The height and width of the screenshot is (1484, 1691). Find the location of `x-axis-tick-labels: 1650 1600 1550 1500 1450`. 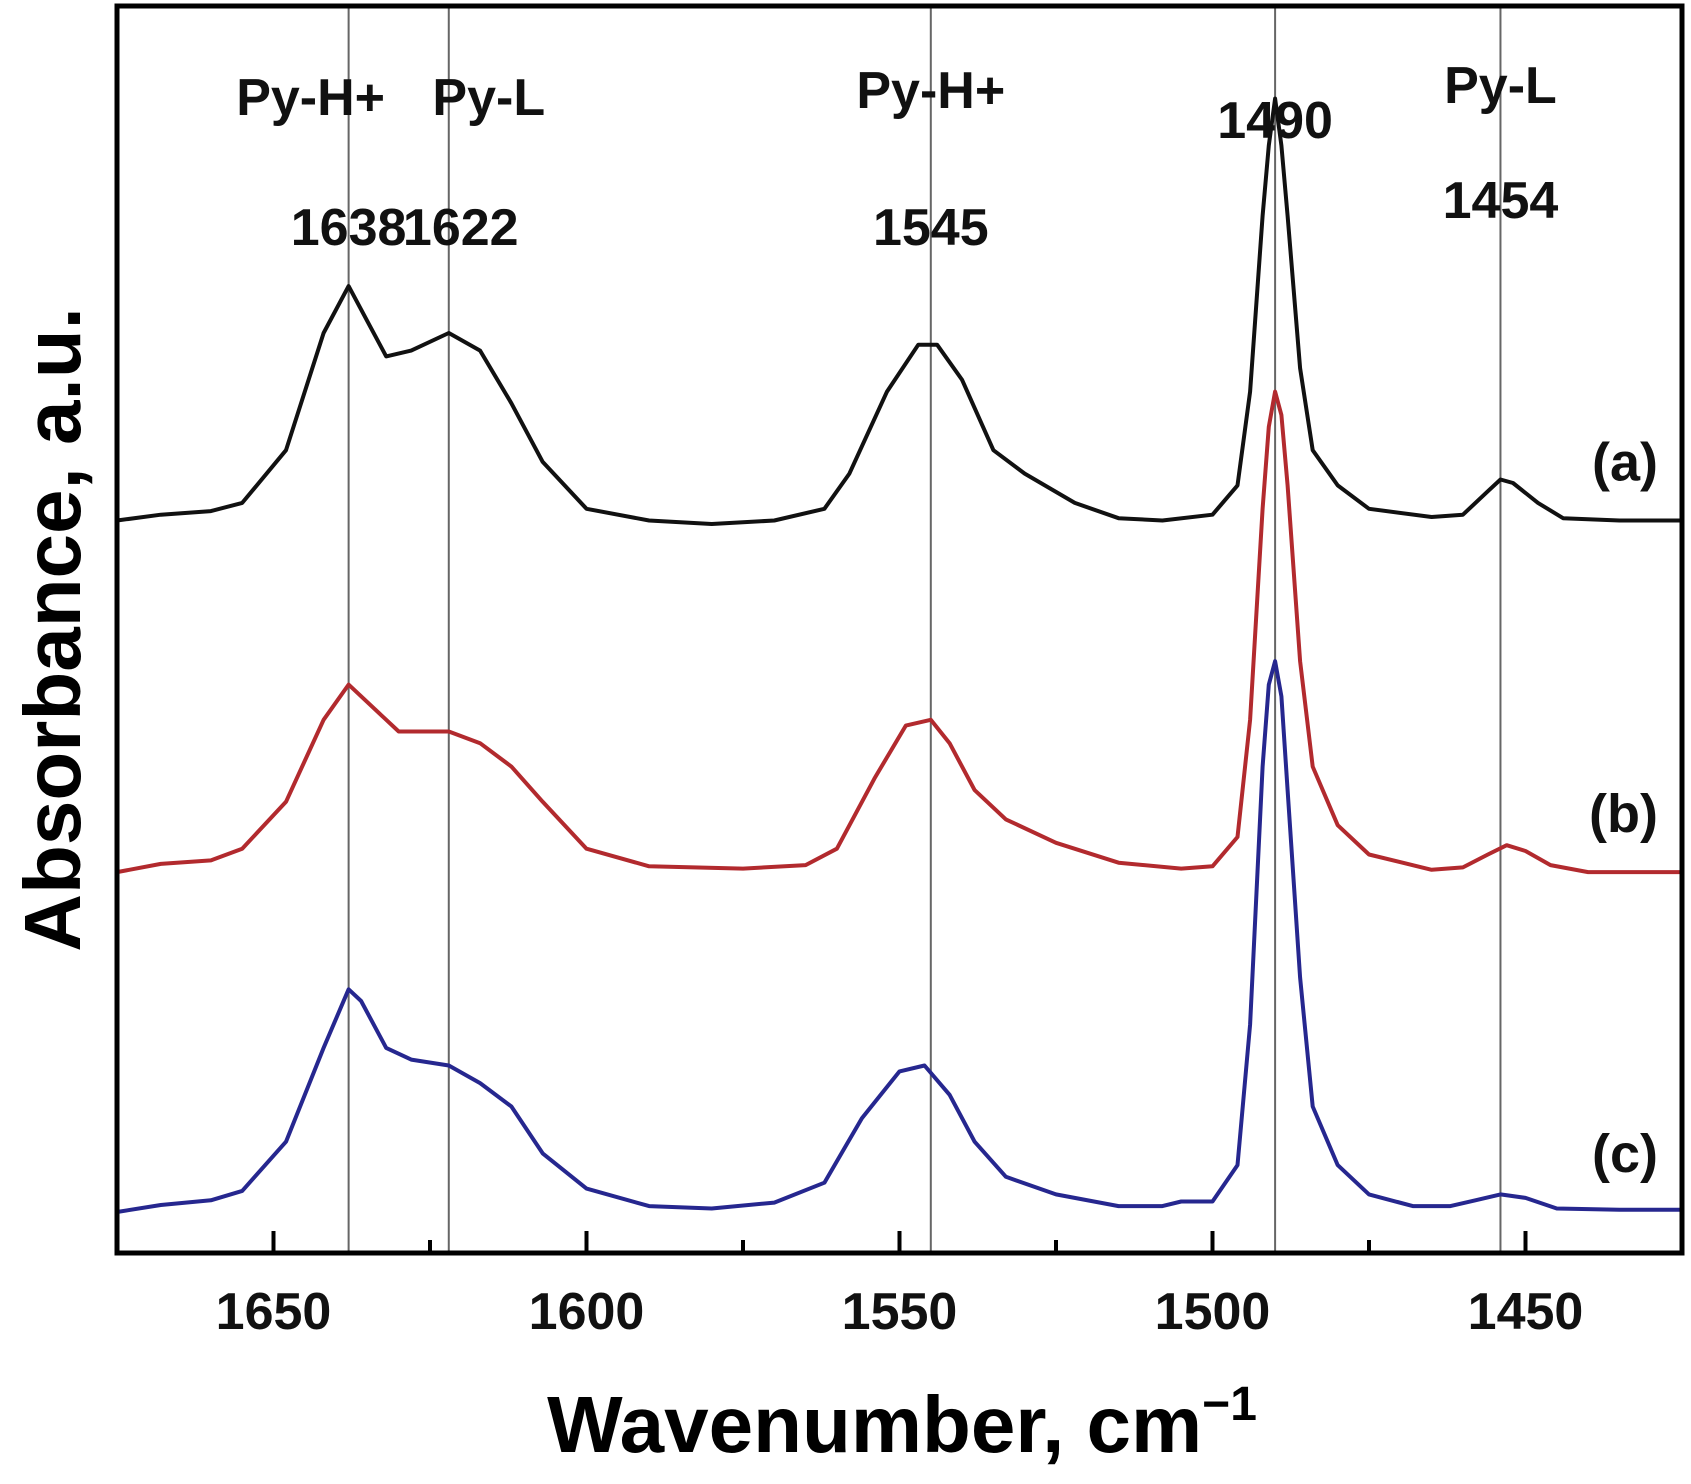

x-axis-tick-labels: 1650 1600 1550 1500 1450 is located at coordinates (900, 1312).